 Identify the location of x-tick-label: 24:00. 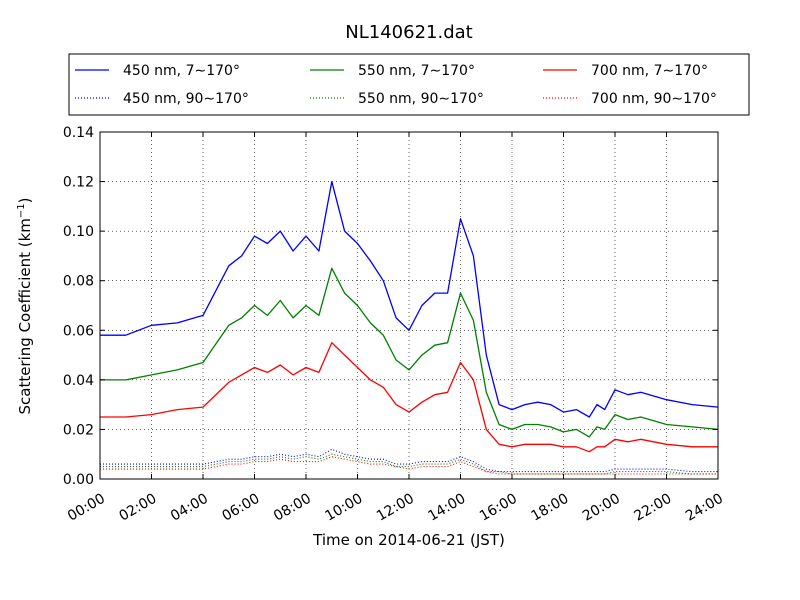
(704, 508).